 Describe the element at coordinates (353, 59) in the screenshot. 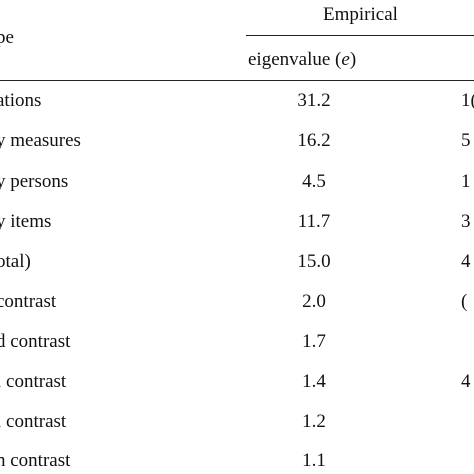

I see `eigenvalue-subheader-close: )` at that location.